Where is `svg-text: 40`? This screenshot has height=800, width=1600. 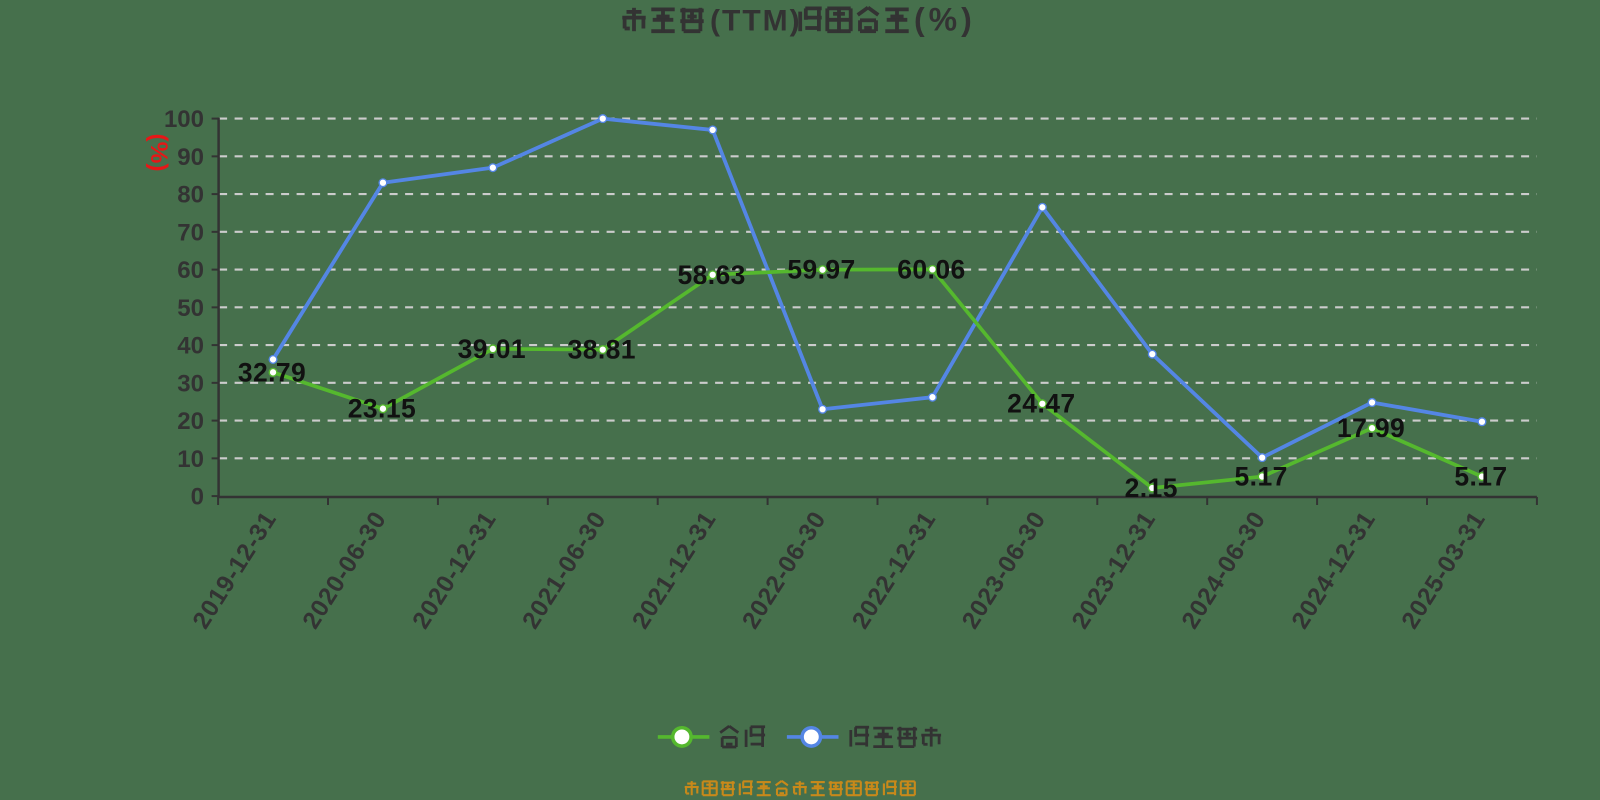
svg-text: 40 is located at coordinates (190, 346).